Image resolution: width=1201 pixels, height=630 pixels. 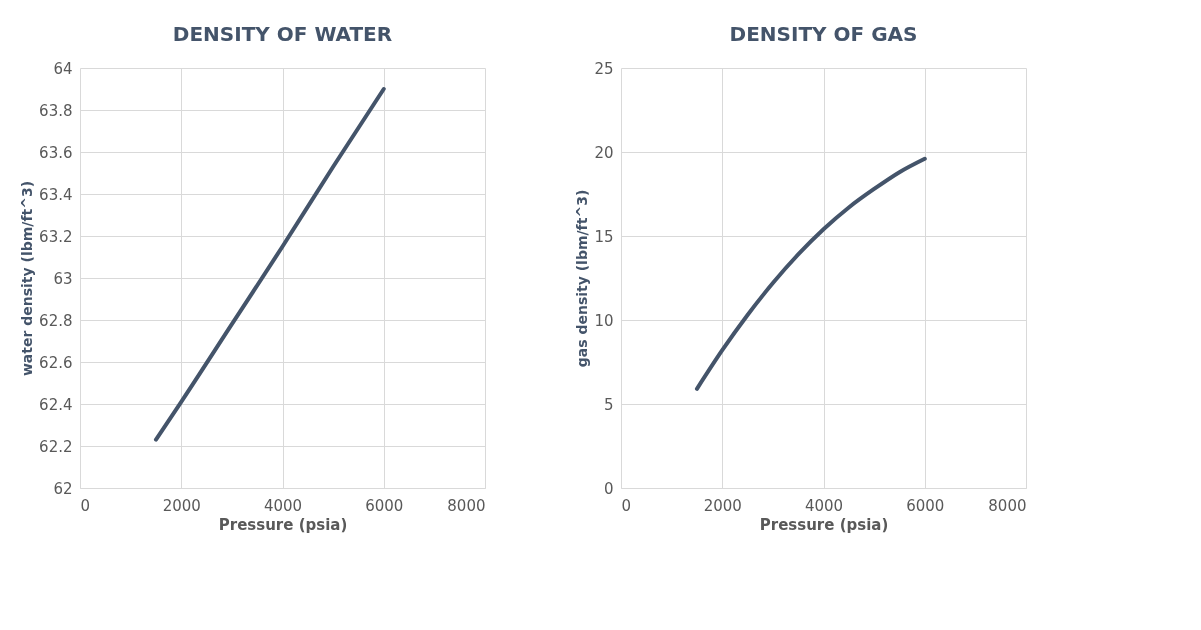 I want to click on y-tick-label: 10, so click(x=604, y=320).